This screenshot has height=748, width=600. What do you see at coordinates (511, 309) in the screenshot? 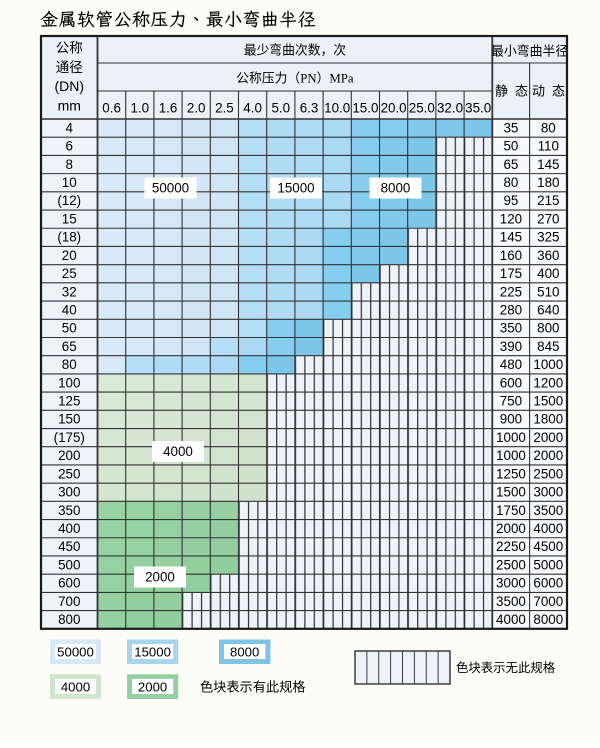
I see `svg-text: 280` at bounding box center [511, 309].